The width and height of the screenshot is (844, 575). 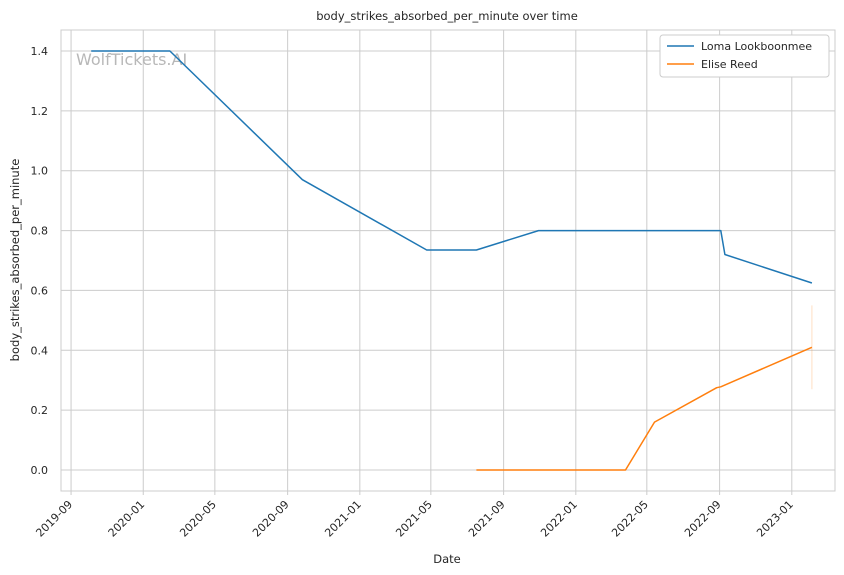 What do you see at coordinates (756, 46) in the screenshot?
I see `legend-label-loma: Loma Lookboonmee` at bounding box center [756, 46].